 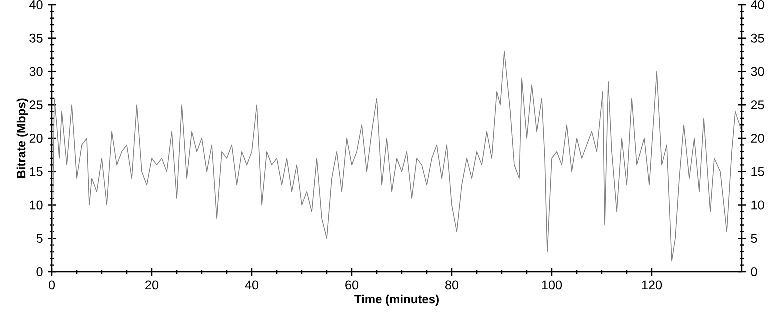 What do you see at coordinates (757, 38) in the screenshot?
I see `y2-tick-label: 35` at bounding box center [757, 38].